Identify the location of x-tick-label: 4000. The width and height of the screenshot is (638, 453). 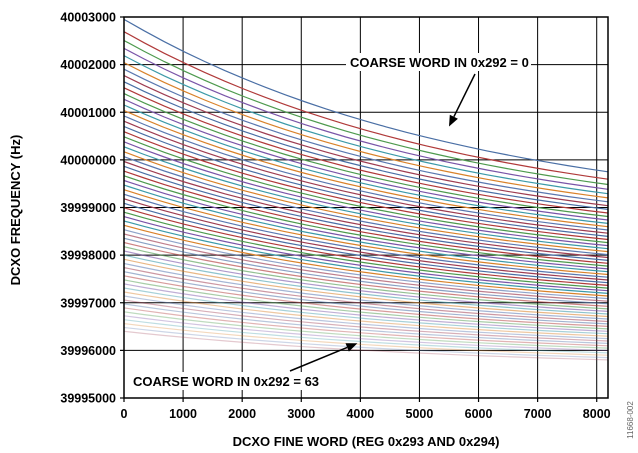
(360, 414).